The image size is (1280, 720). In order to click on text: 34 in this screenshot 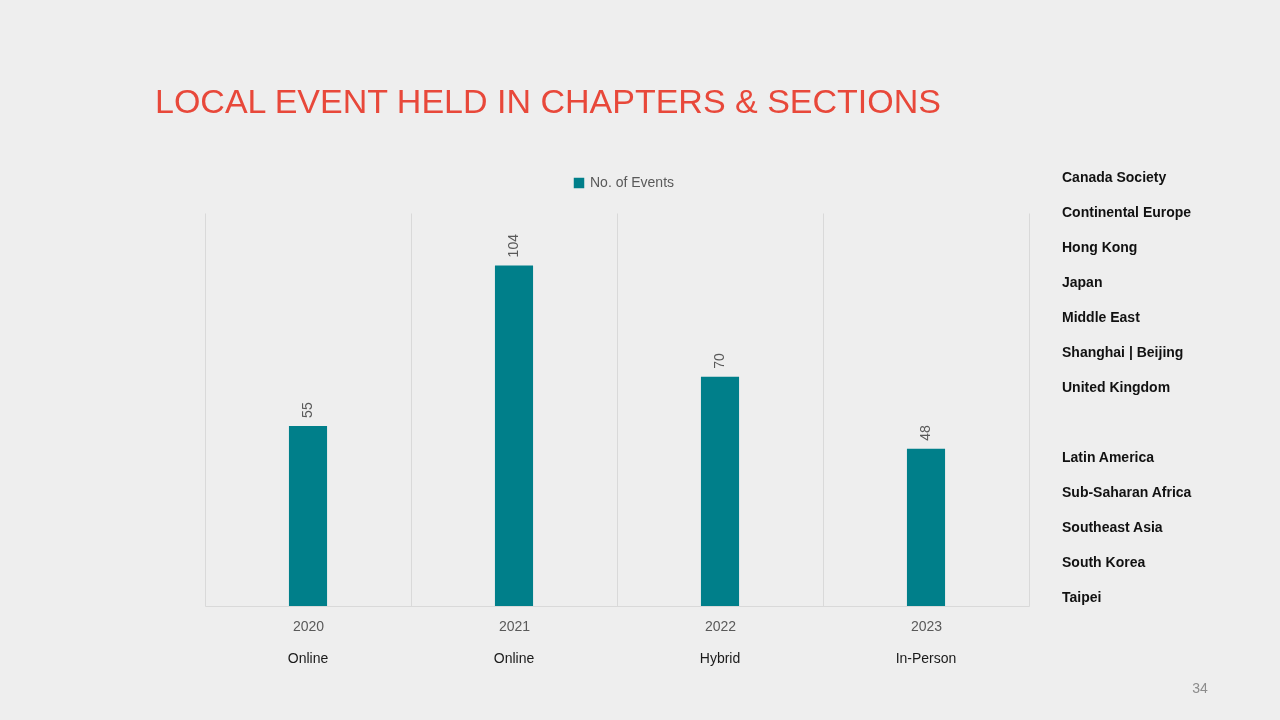, I will do `click(1200, 688)`.